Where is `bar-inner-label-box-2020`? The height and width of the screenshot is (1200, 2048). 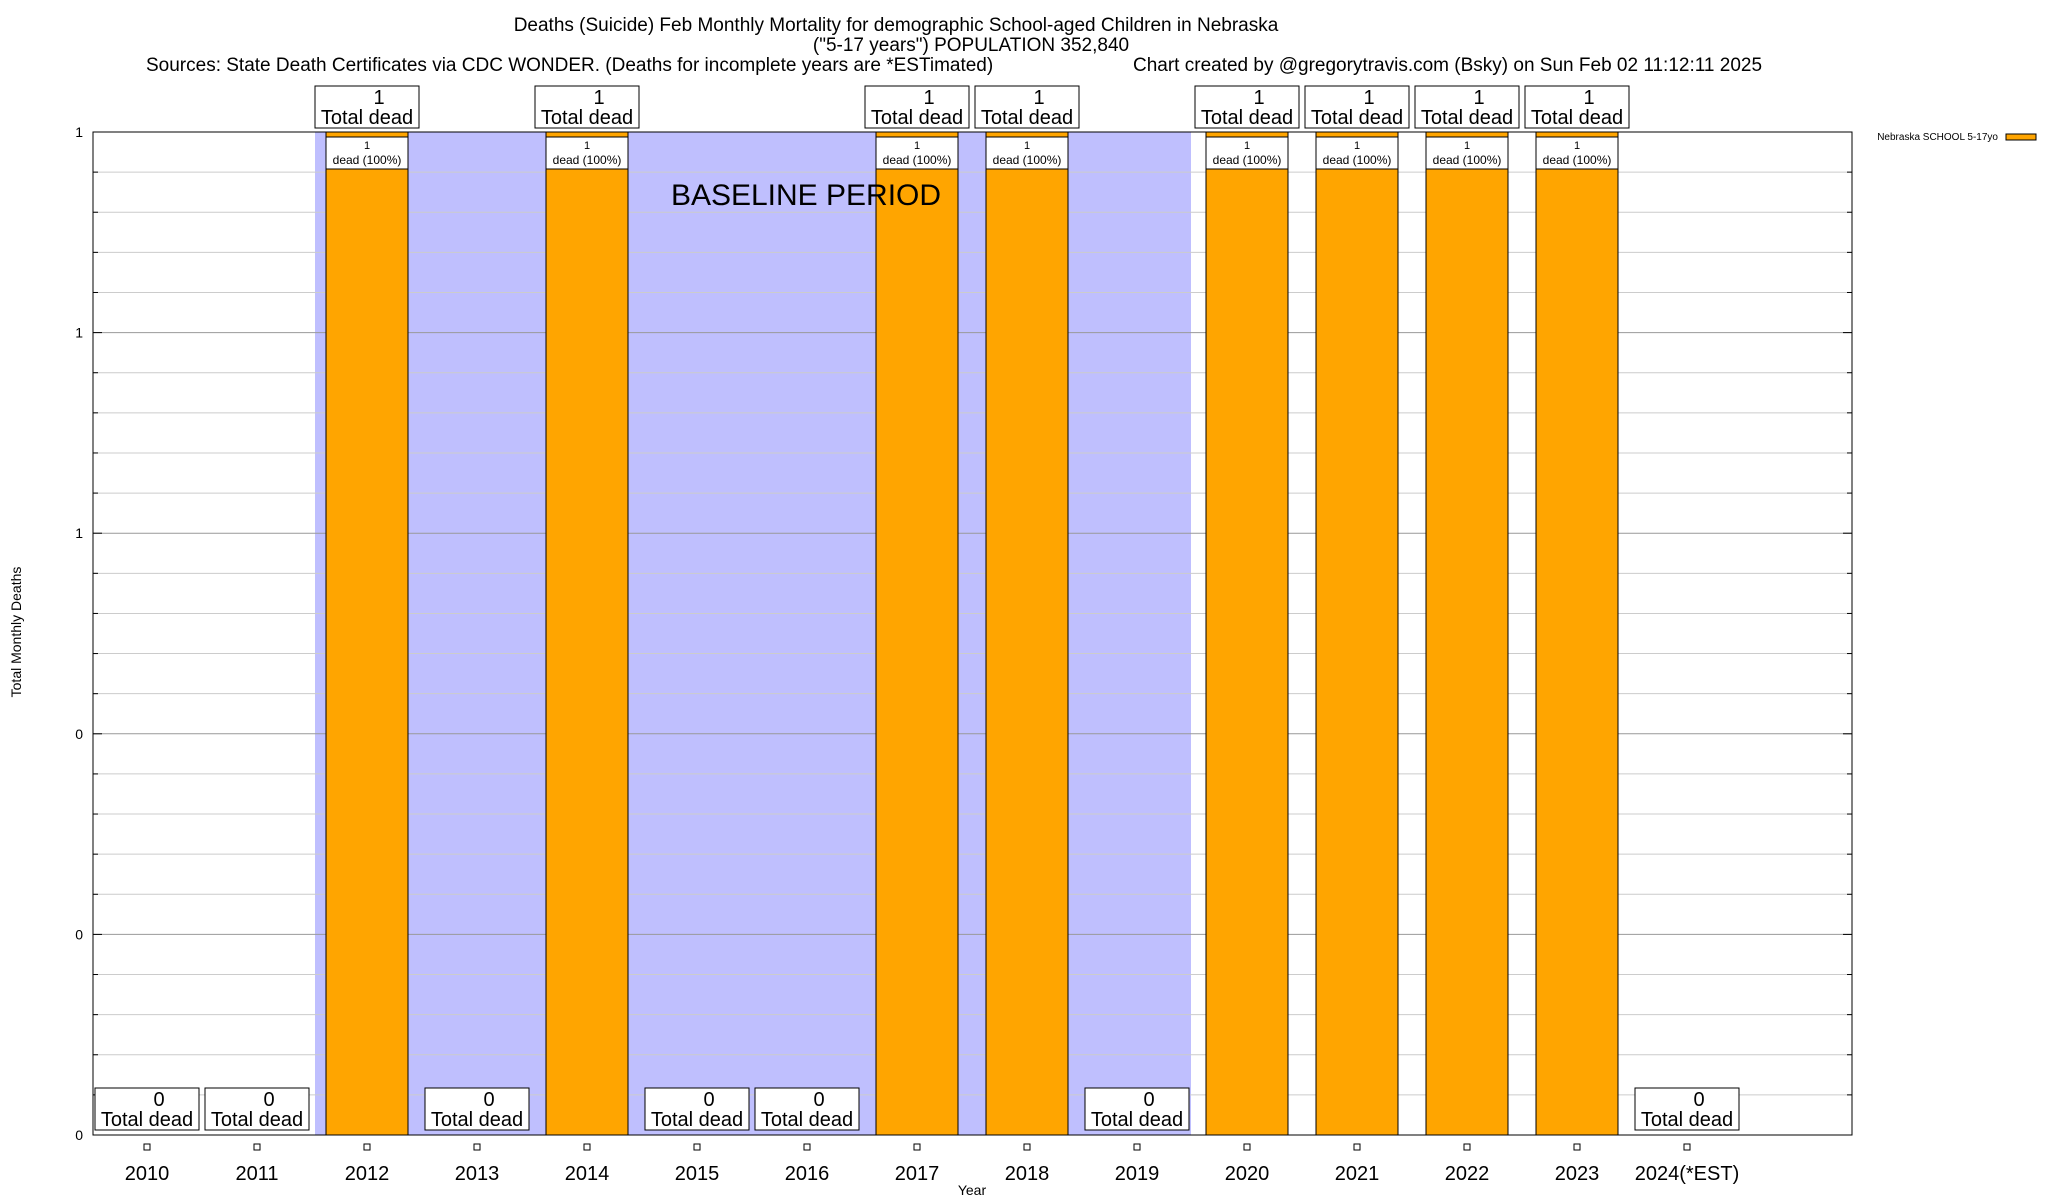
bar-inner-label-box-2020 is located at coordinates (1247, 153).